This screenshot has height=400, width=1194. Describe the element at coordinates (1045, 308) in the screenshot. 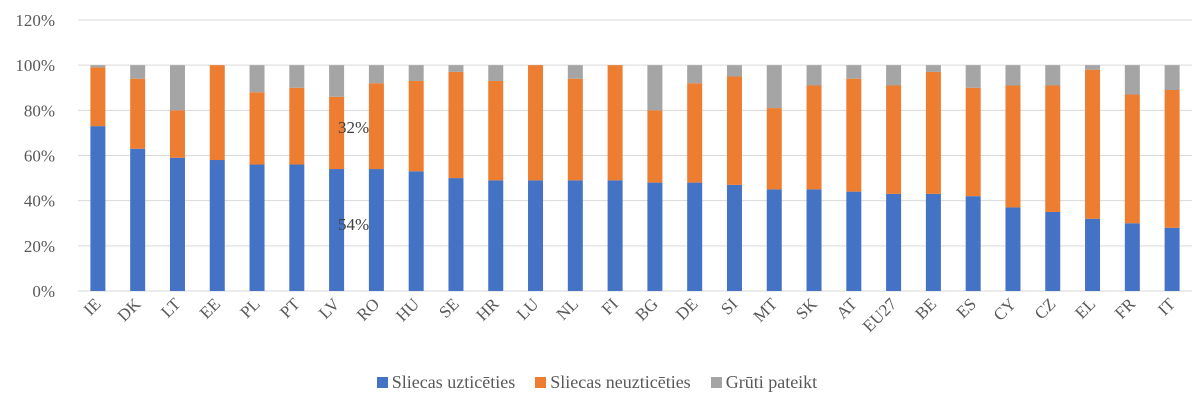

I see `x-tick-label: CZ` at that location.